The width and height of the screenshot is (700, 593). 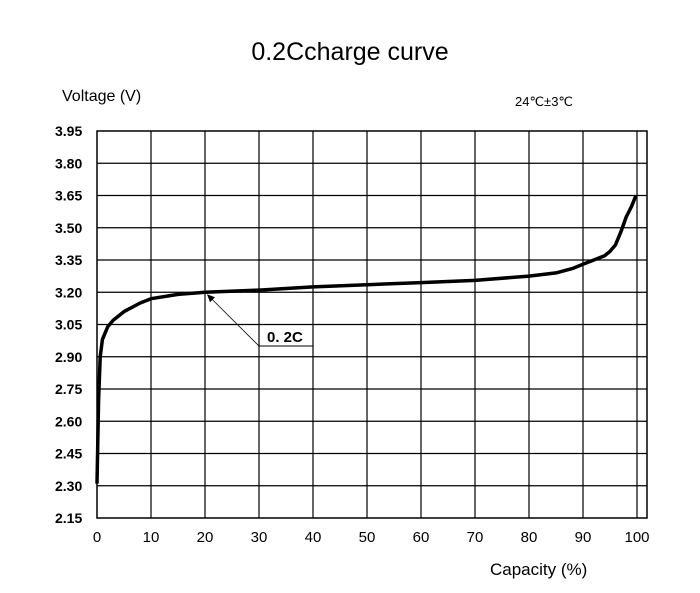 What do you see at coordinates (529, 537) in the screenshot?
I see `x-tick-label: 80` at bounding box center [529, 537].